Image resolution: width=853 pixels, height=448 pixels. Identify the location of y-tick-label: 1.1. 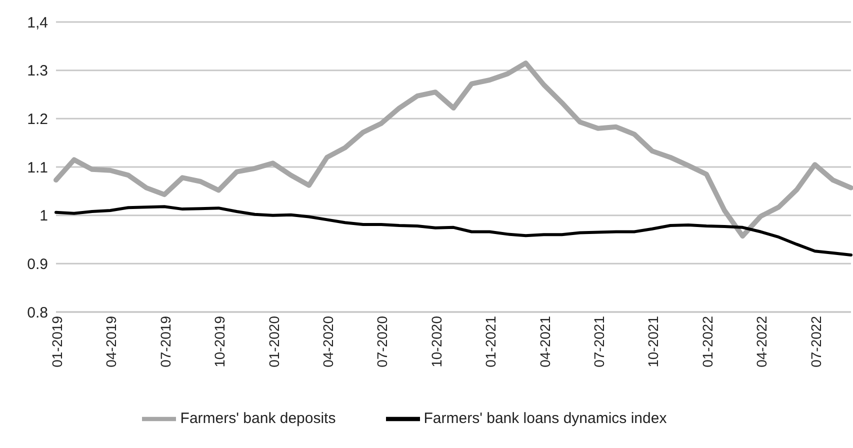
(37, 167).